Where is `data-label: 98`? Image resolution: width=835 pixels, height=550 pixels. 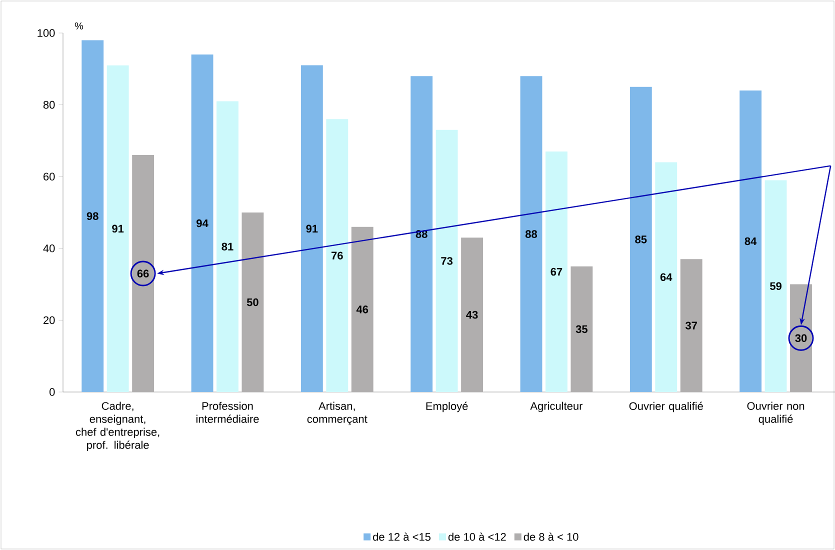 data-label: 98 is located at coordinates (92, 216).